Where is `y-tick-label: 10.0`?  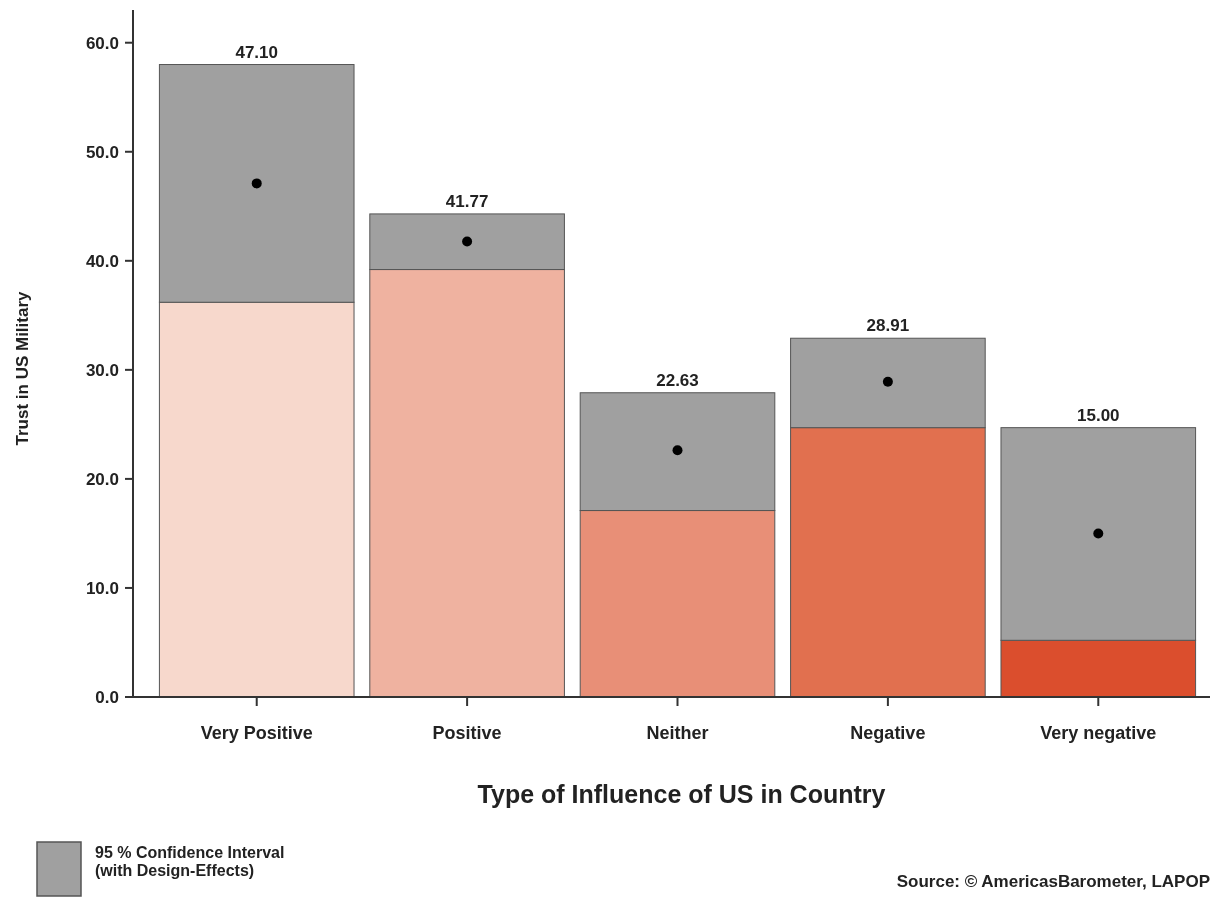
y-tick-label: 10.0 is located at coordinates (102, 588).